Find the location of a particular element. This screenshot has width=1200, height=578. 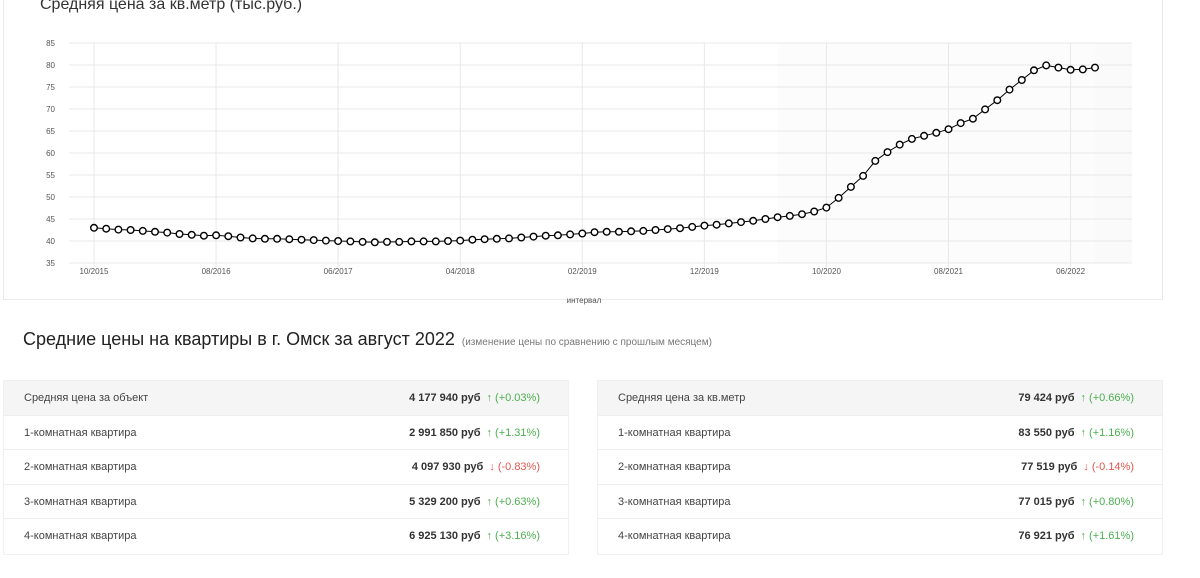

x-axis-label: интервал is located at coordinates (584, 300).